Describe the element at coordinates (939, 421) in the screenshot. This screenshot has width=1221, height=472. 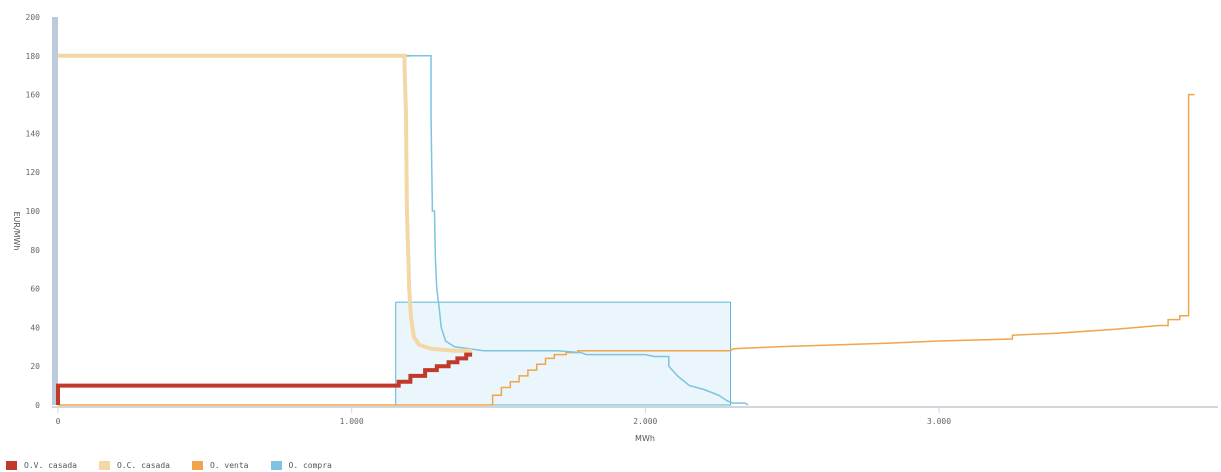
I see `x-tick-label: 3.000` at that location.